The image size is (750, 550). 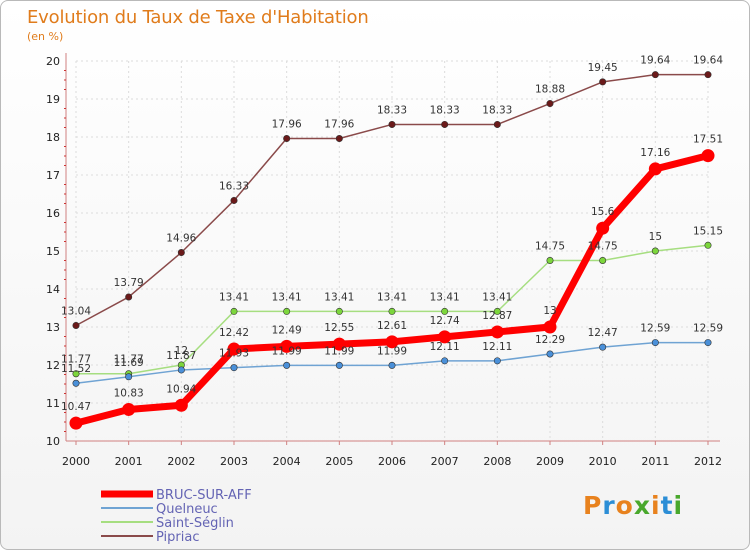 I want to click on data-label-bruc-sur-aff: 13, so click(x=549, y=311).